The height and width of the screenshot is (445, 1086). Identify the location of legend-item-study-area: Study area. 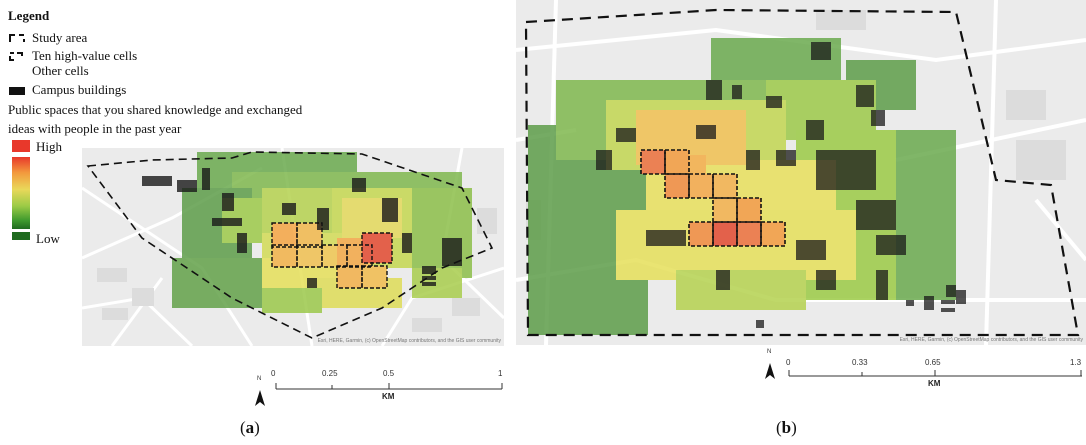
(47, 38).